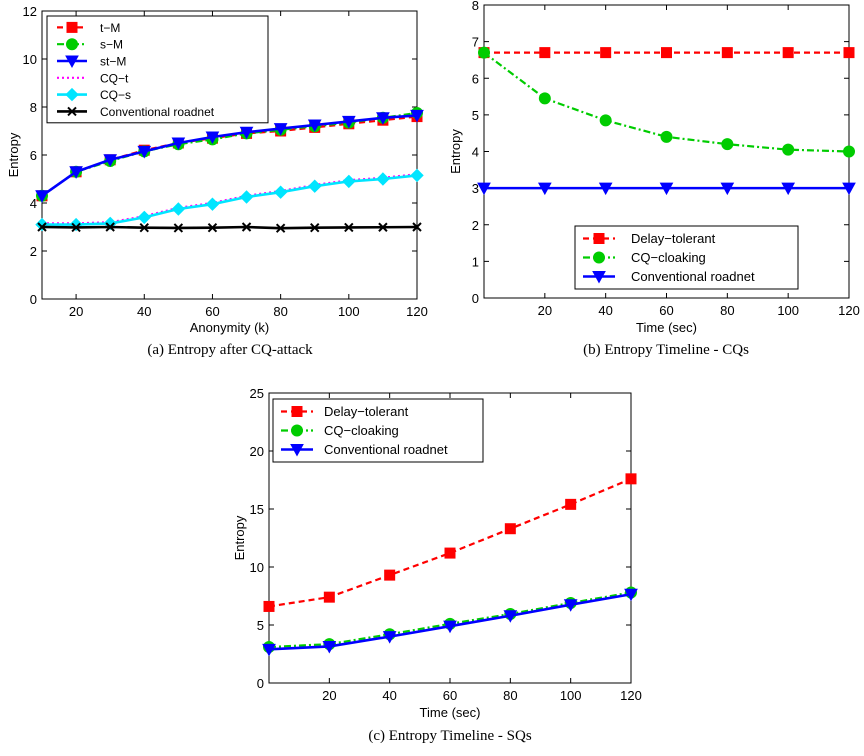 The height and width of the screenshot is (756, 864). What do you see at coordinates (229, 327) in the screenshot?
I see `x-axis-label: Anonymity (k)` at bounding box center [229, 327].